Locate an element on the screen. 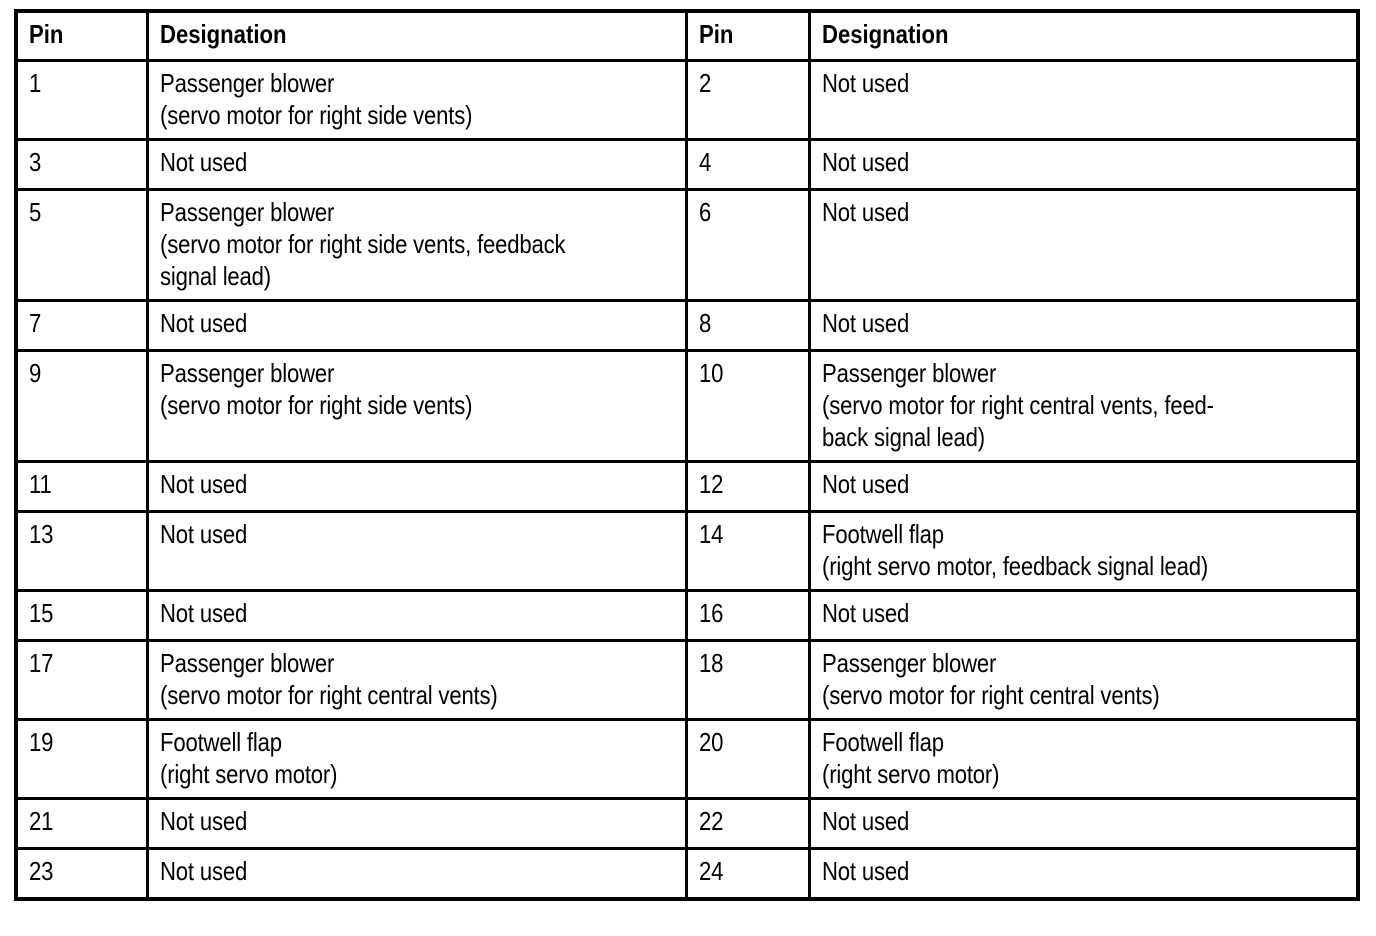  pin-cell: 13 is located at coordinates (81, 551).